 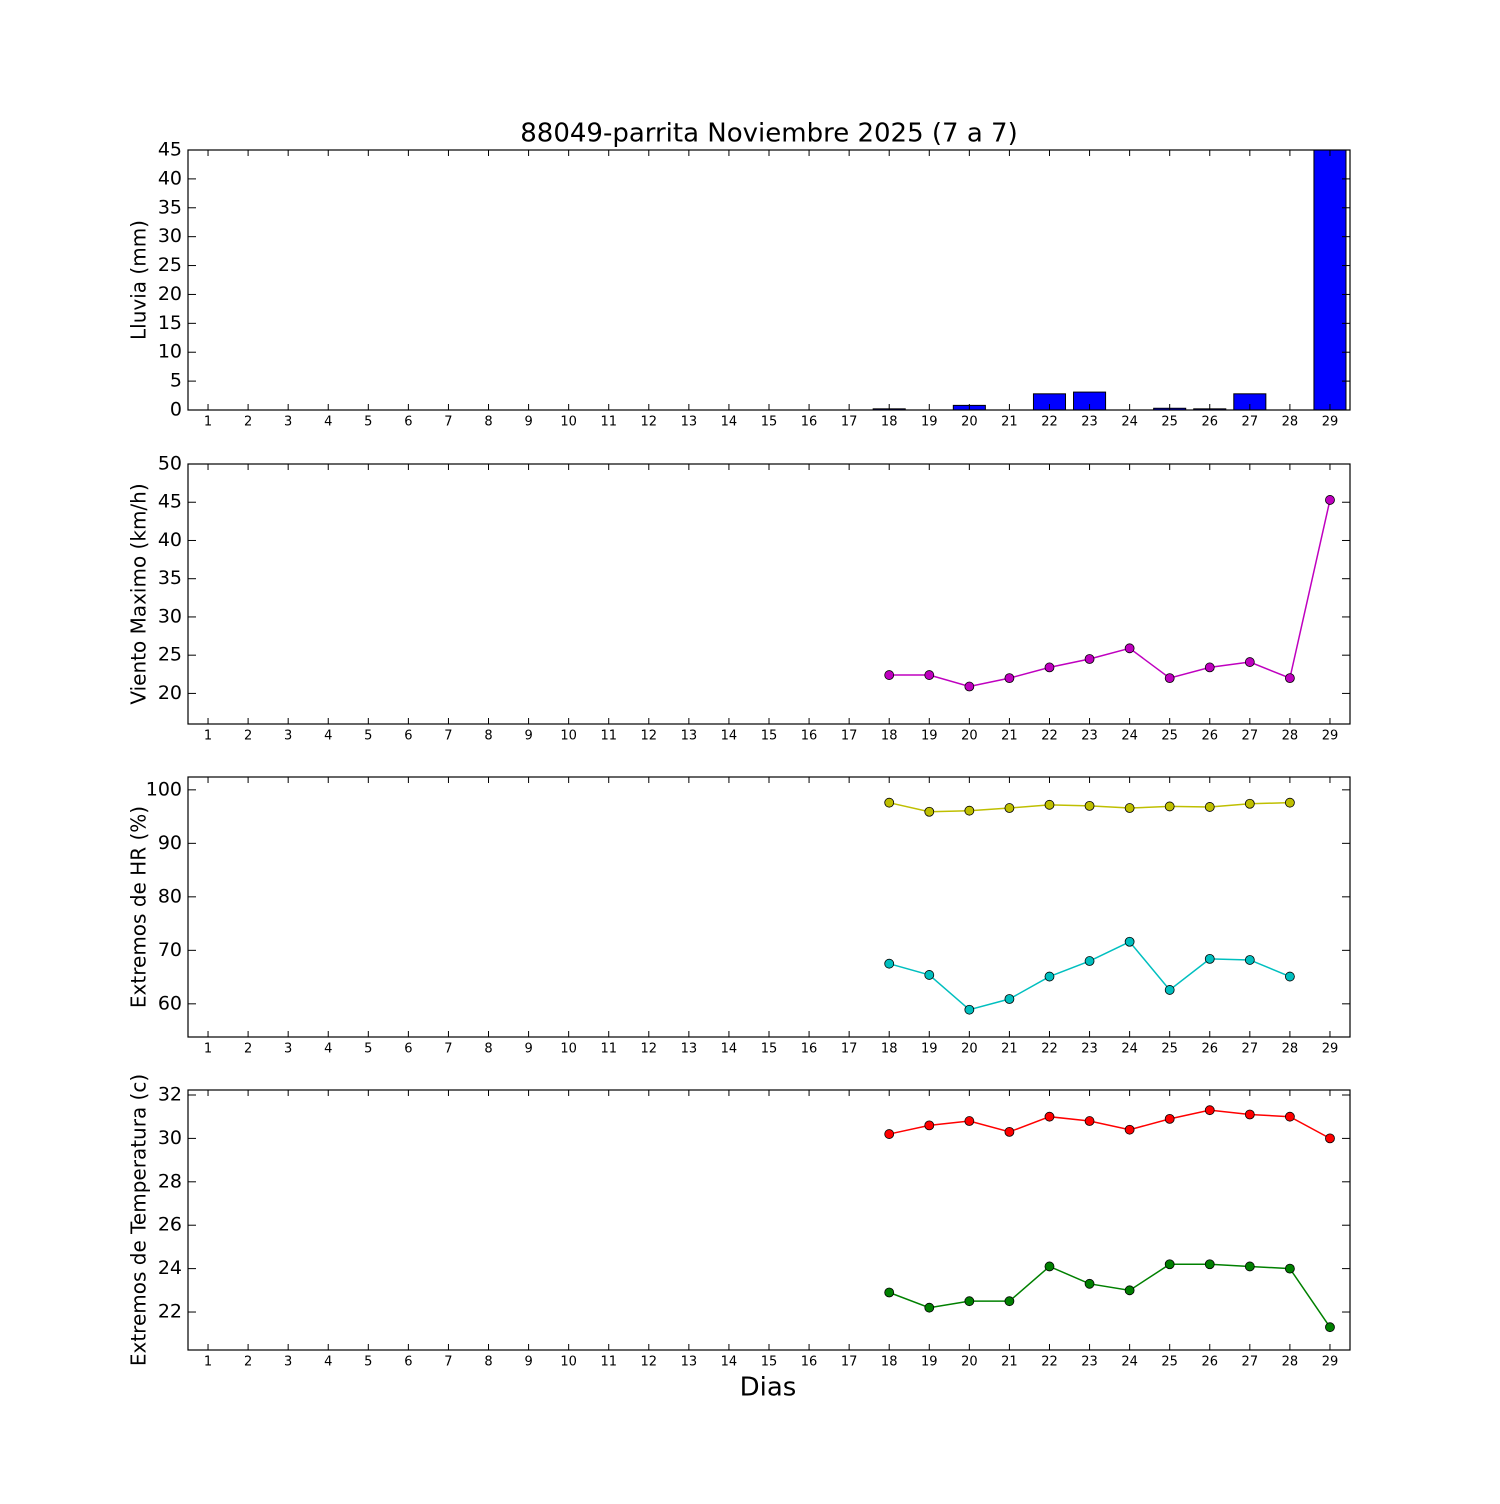 I want to click on y-tick-label: 24, so click(x=170, y=1268).